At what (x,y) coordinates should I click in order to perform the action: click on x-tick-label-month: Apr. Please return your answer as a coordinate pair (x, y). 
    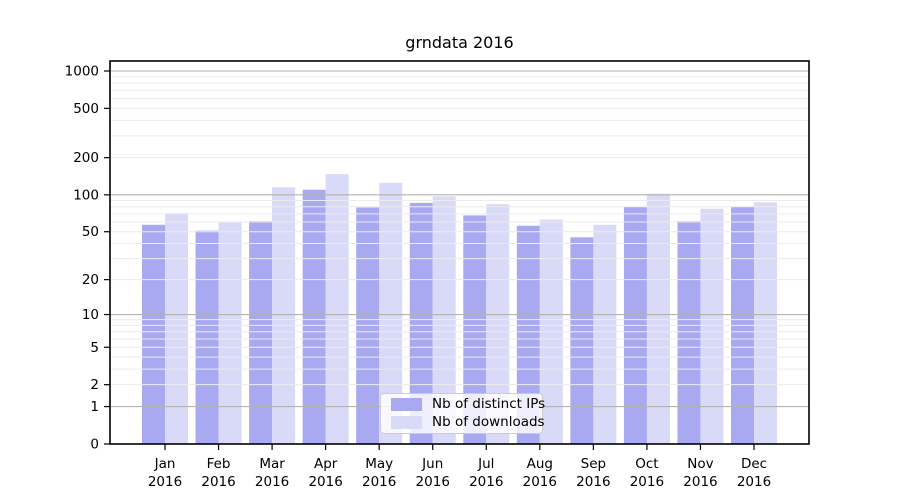
    Looking at the image, I should click on (326, 464).